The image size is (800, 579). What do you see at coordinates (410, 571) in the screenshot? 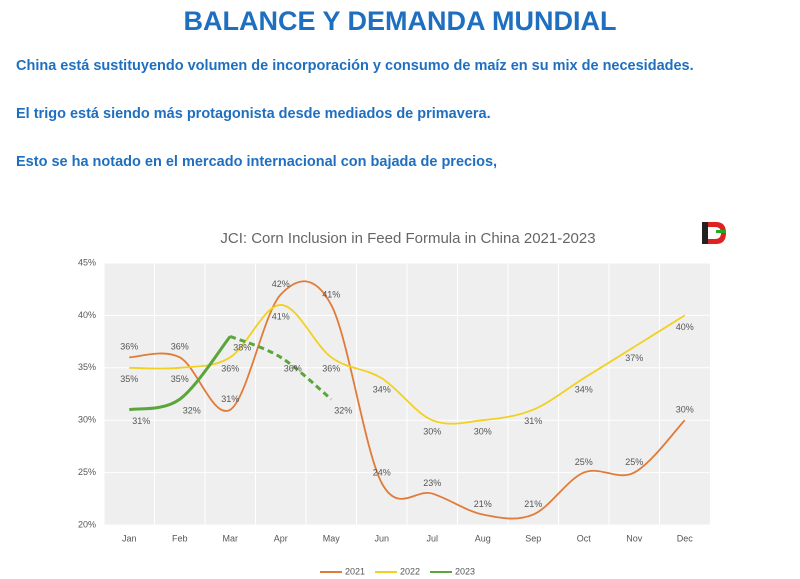
I see `legend-label: 2022` at bounding box center [410, 571].